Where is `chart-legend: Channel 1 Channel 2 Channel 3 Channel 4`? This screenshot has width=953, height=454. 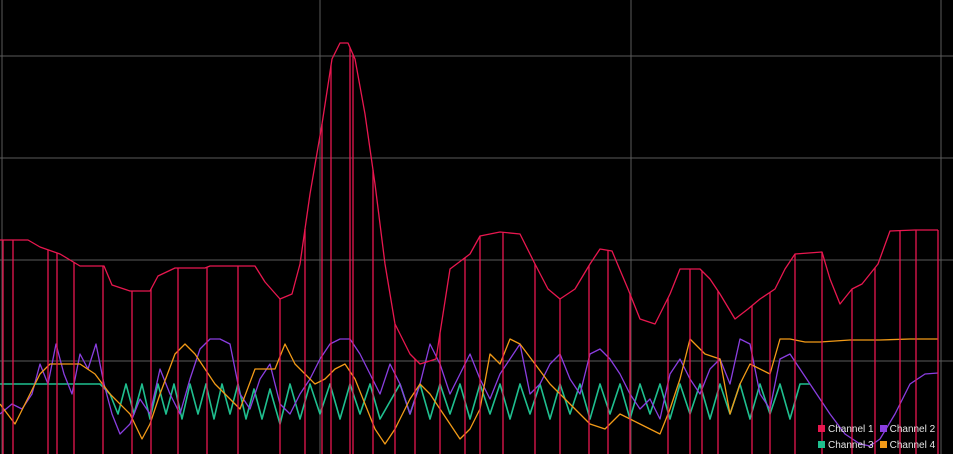
chart-legend: Channel 1 Channel 2 Channel 3 Channel 4 is located at coordinates (885, 438).